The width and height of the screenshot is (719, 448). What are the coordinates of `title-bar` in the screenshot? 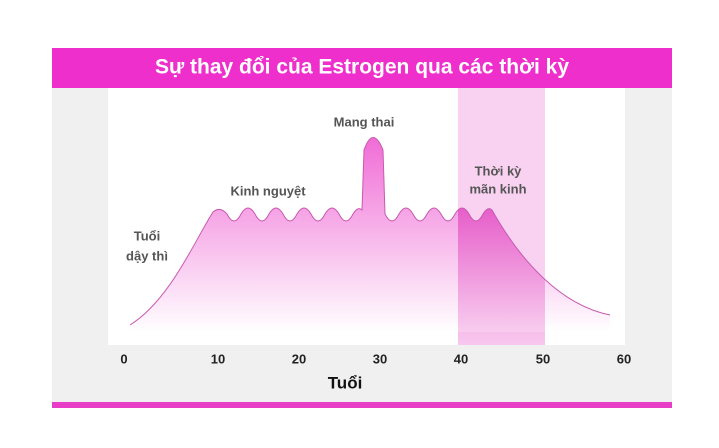 It's located at (362, 68).